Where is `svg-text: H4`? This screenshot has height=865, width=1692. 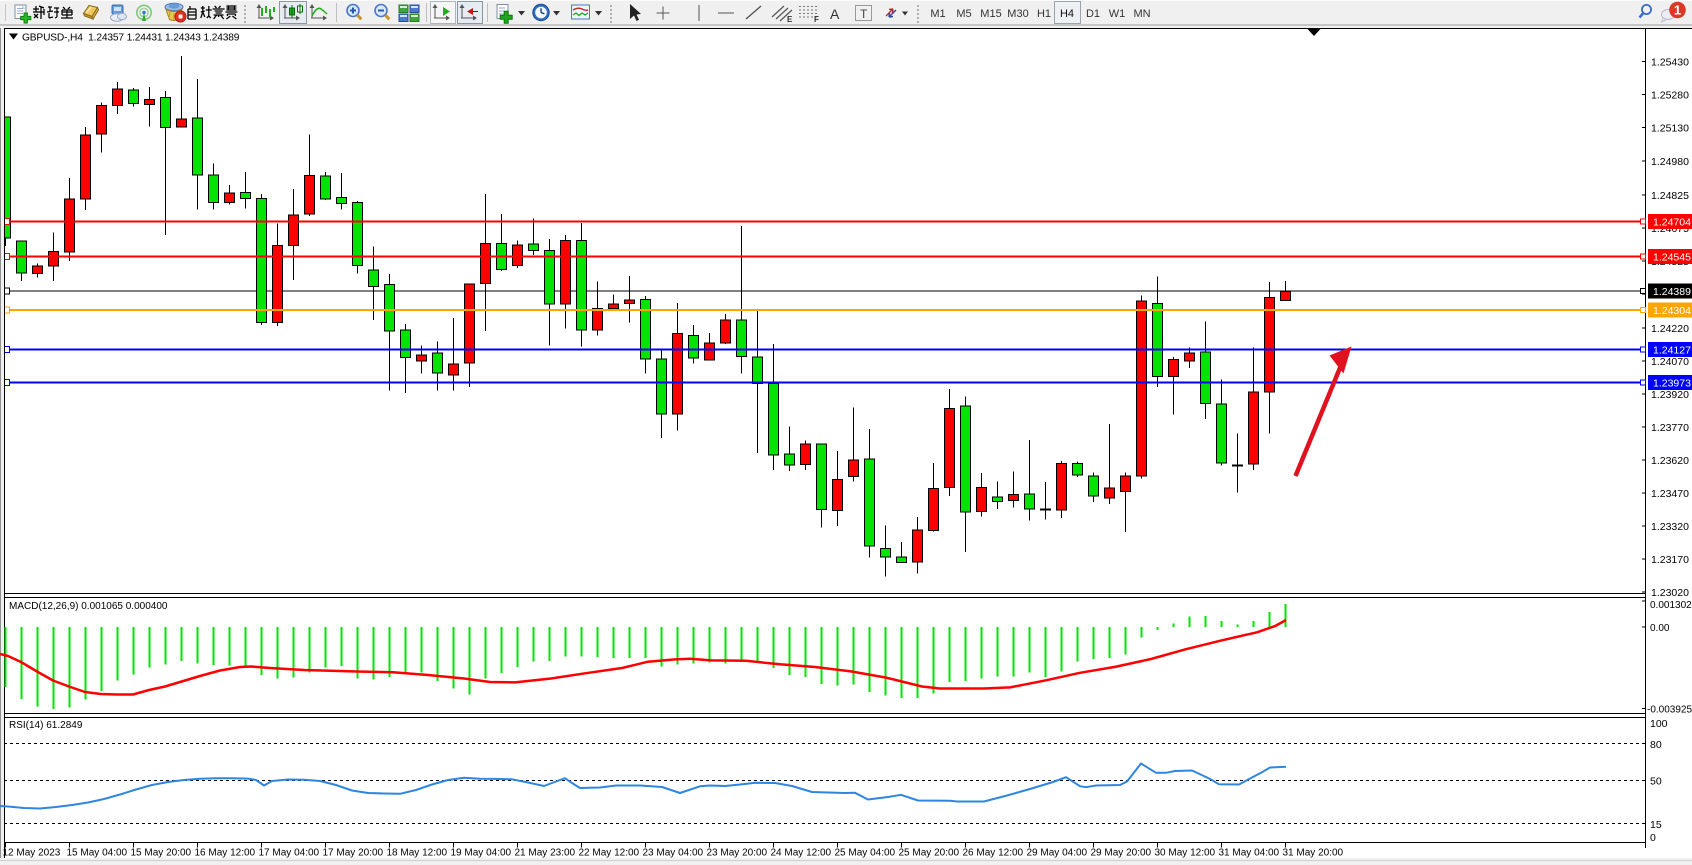
svg-text: H4 is located at coordinates (1067, 14).